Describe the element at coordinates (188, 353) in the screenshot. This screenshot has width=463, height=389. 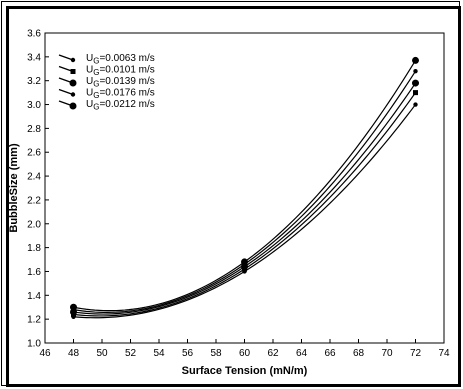
I see `x-tick-label: 56` at that location.